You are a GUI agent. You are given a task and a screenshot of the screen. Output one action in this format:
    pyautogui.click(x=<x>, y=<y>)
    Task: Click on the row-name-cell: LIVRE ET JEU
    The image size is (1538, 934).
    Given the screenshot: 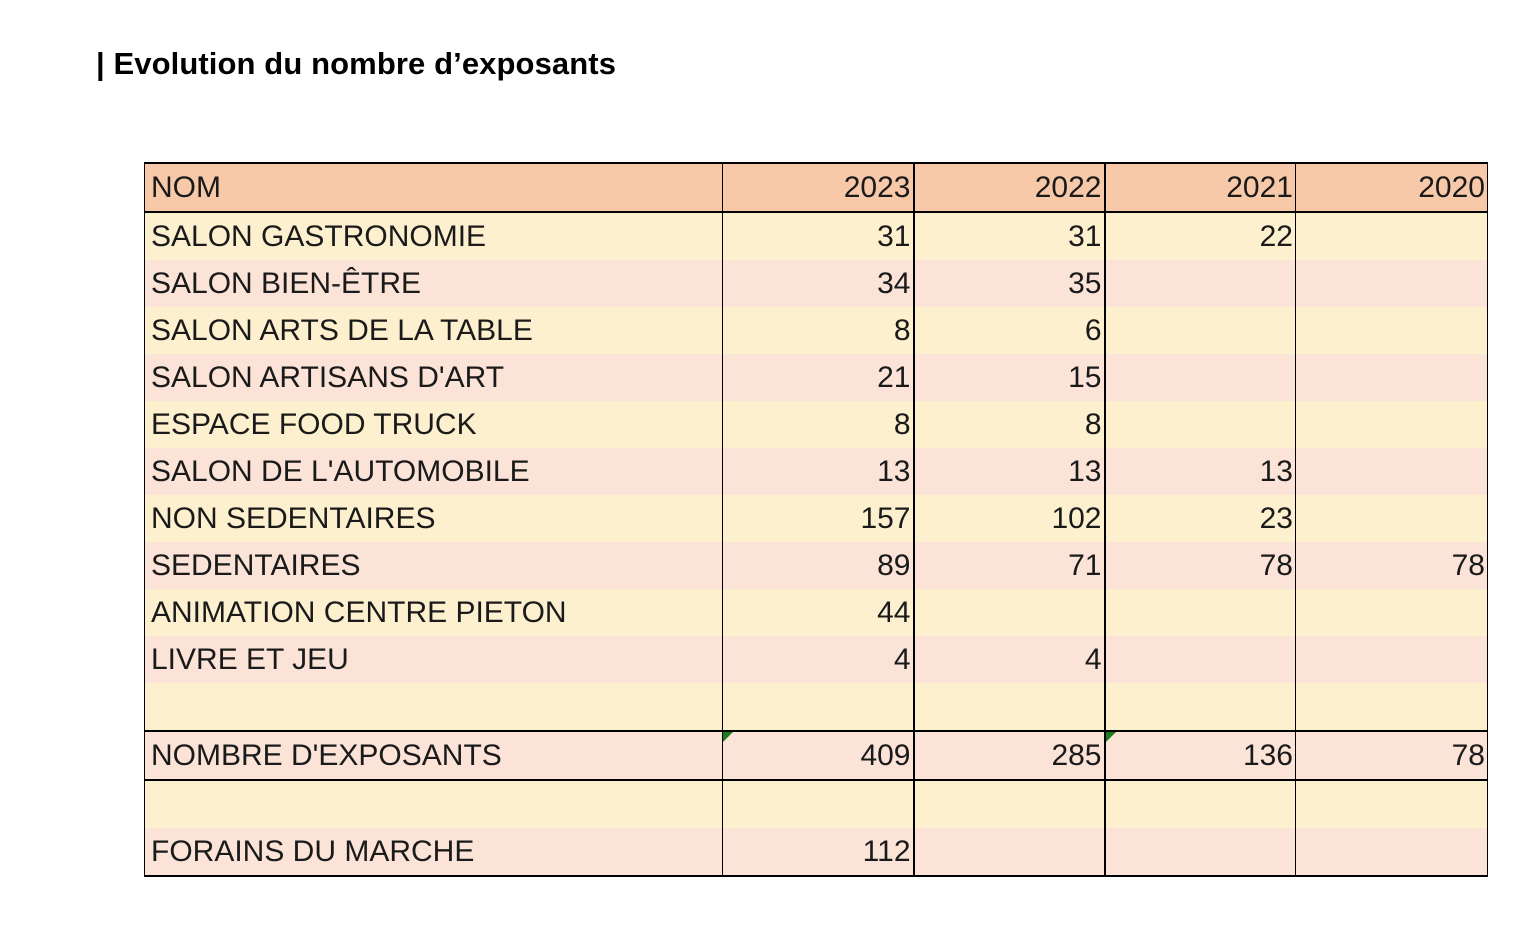 What is the action you would take?
    pyautogui.click(x=433, y=659)
    